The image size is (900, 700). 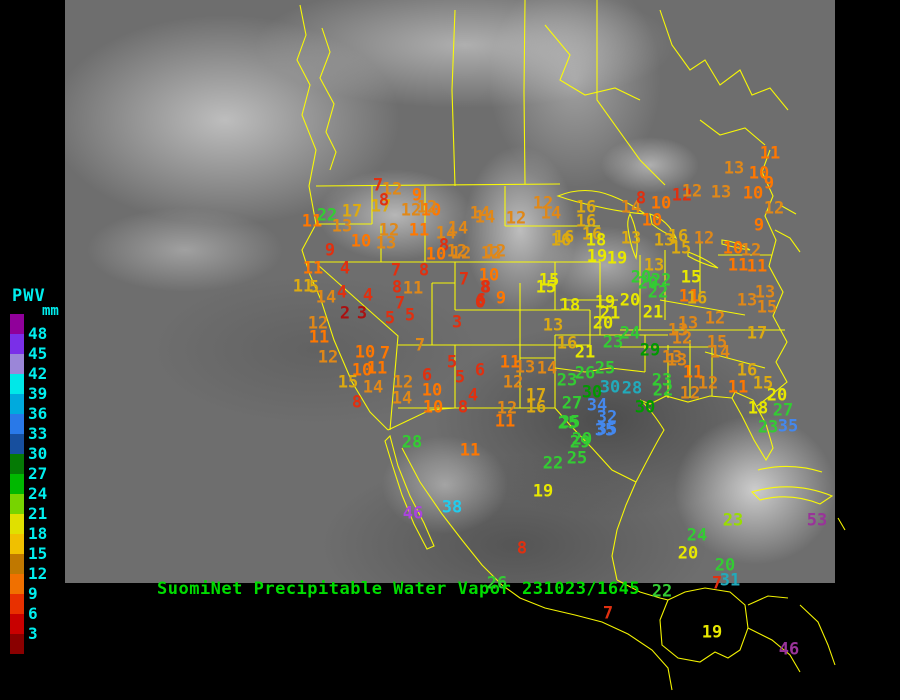 I want to click on station-value: 53, so click(x=817, y=520).